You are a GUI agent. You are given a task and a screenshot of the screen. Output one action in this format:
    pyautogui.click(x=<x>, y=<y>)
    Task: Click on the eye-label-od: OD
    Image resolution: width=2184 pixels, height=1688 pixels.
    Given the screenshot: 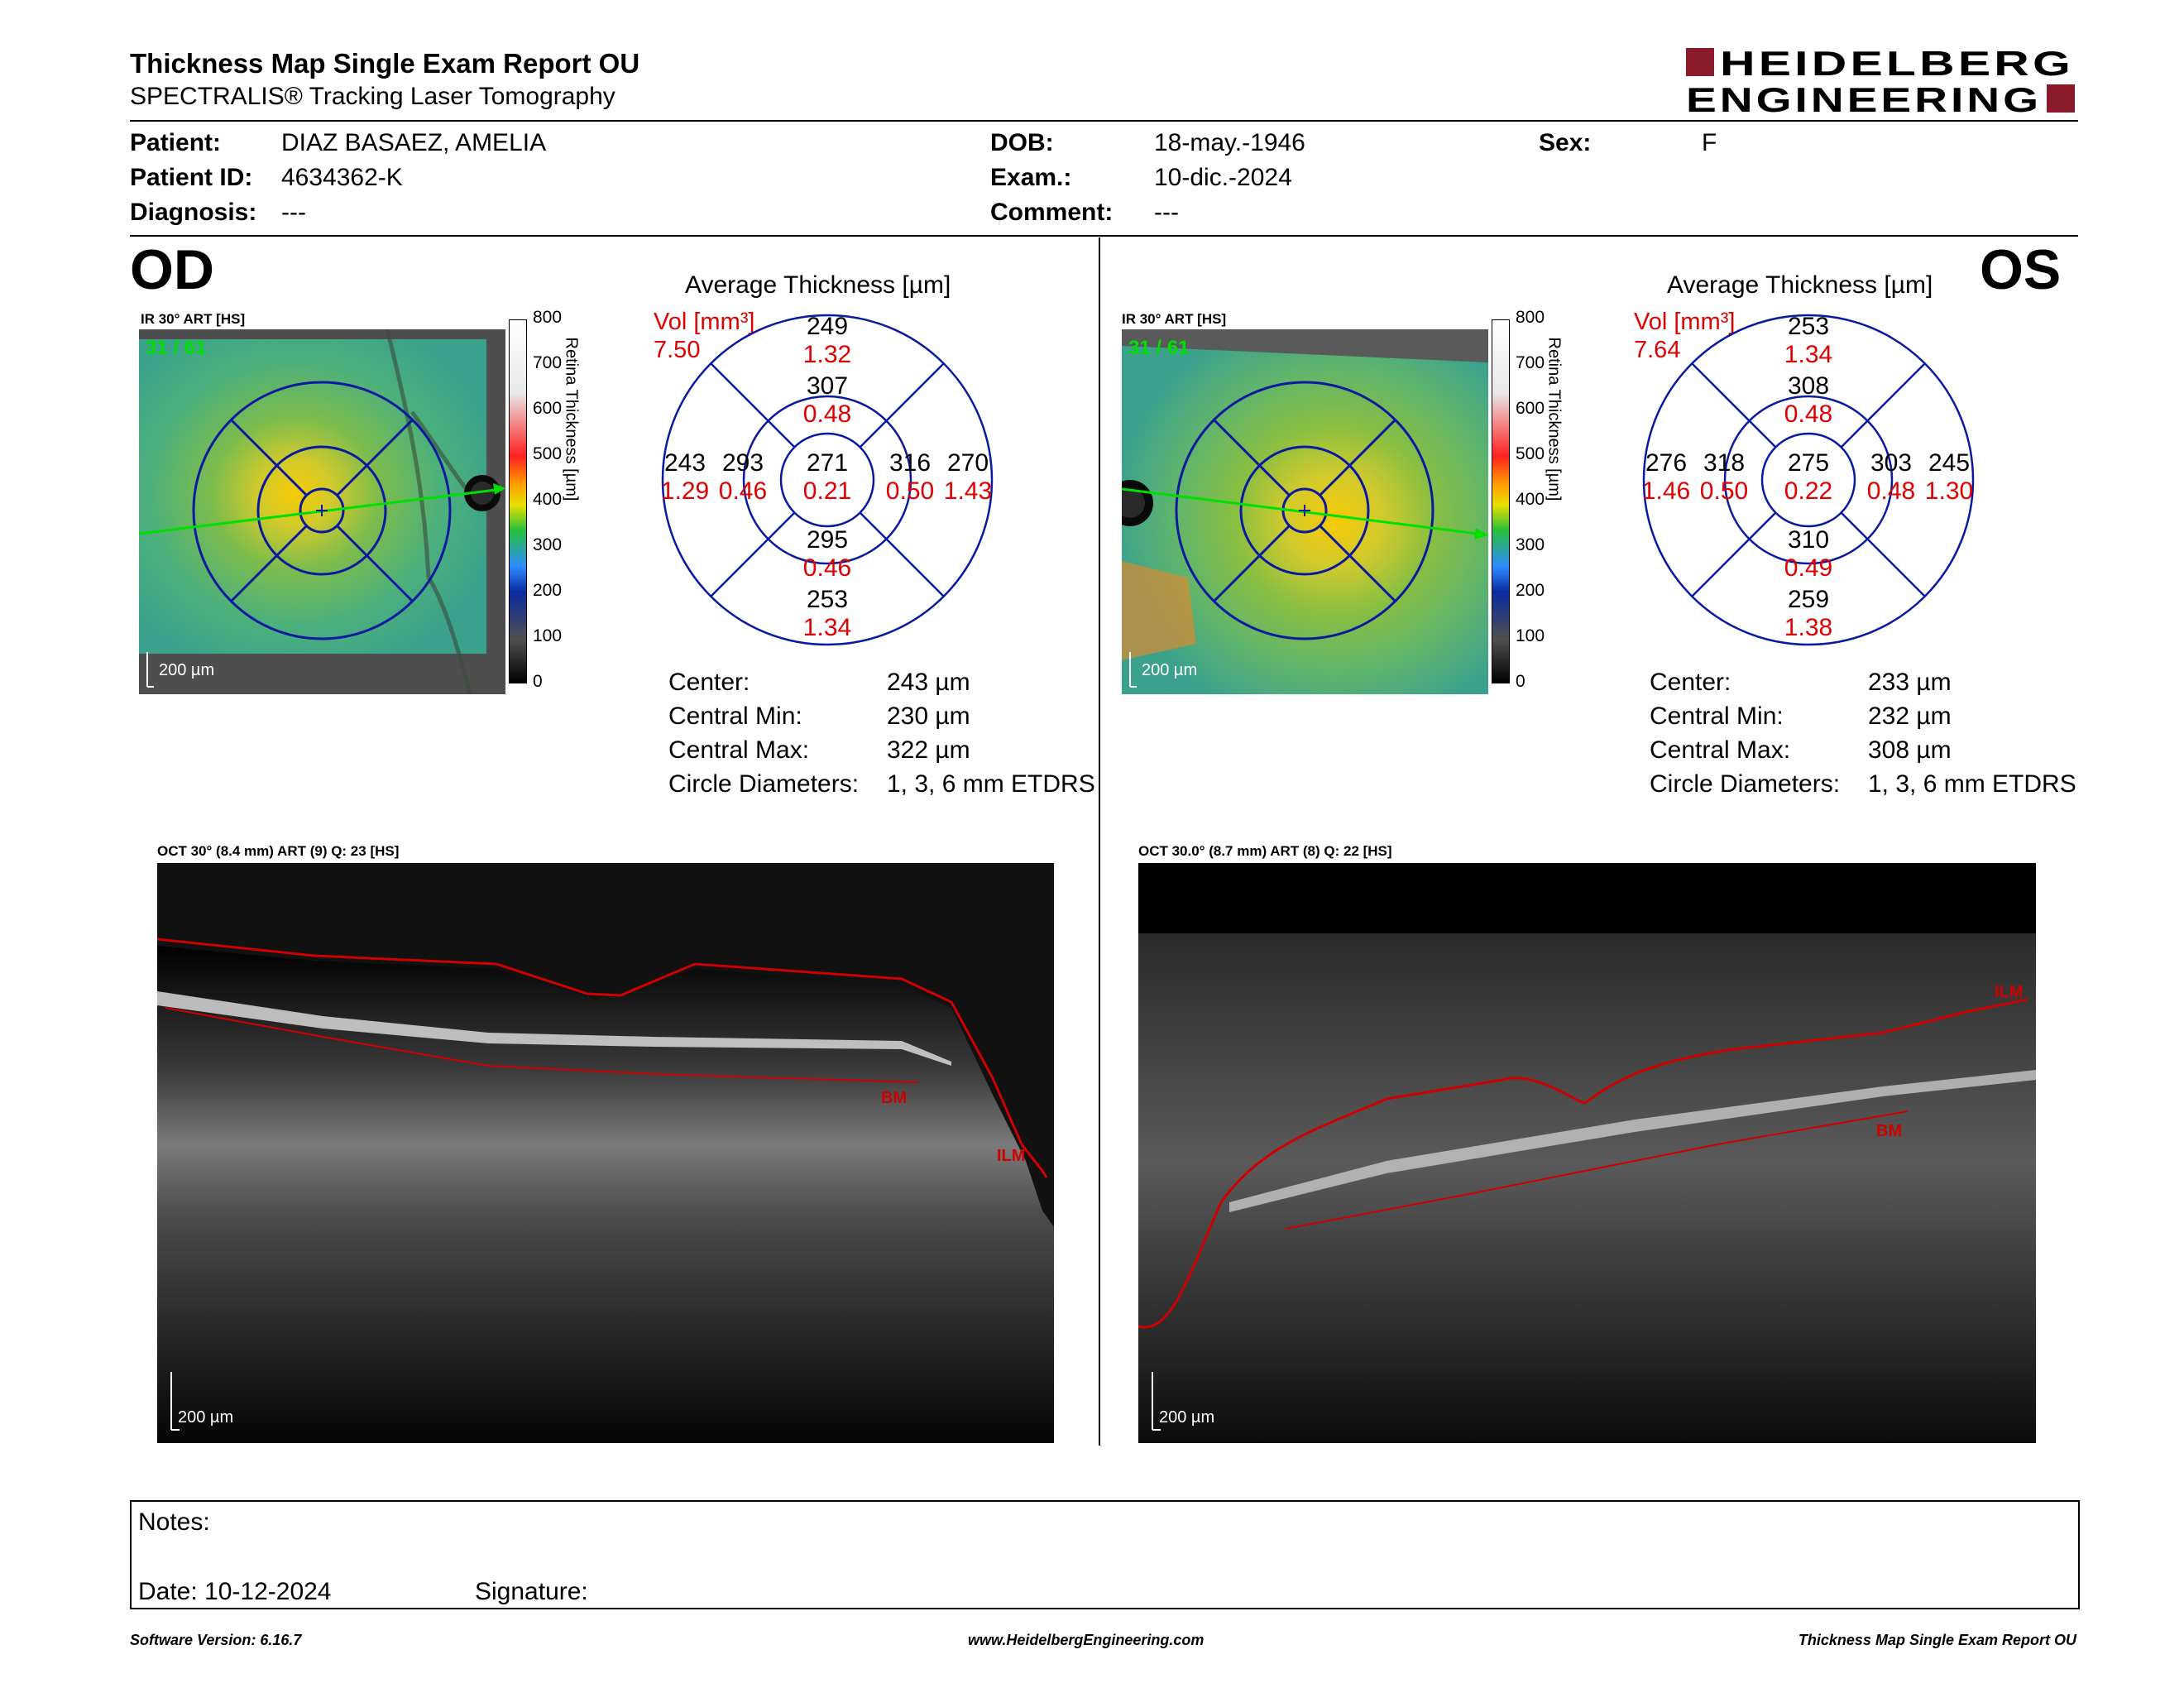 What is the action you would take?
    pyautogui.click(x=172, y=269)
    